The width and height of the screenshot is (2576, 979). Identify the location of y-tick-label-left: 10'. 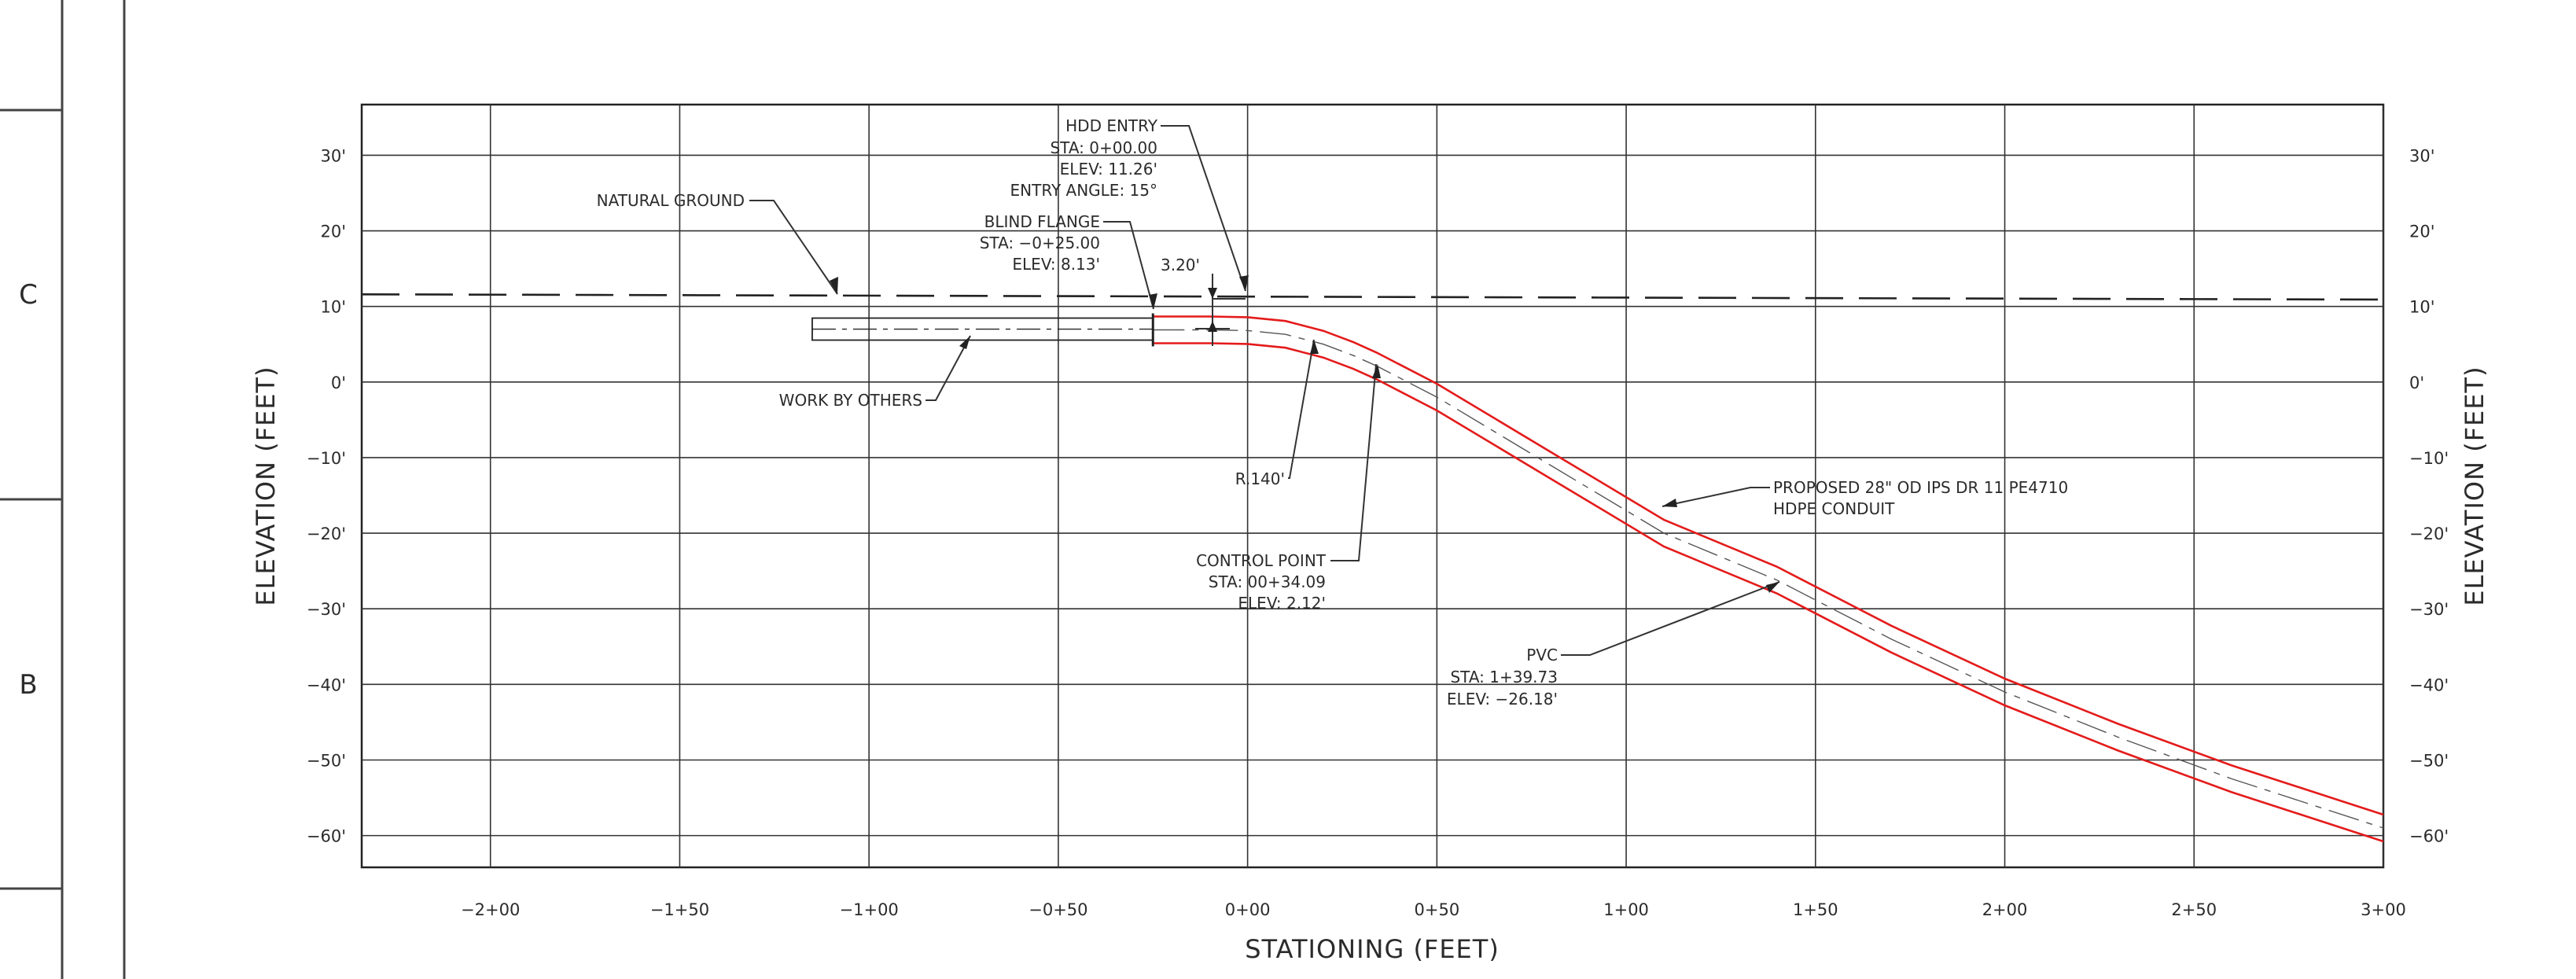
(334, 307).